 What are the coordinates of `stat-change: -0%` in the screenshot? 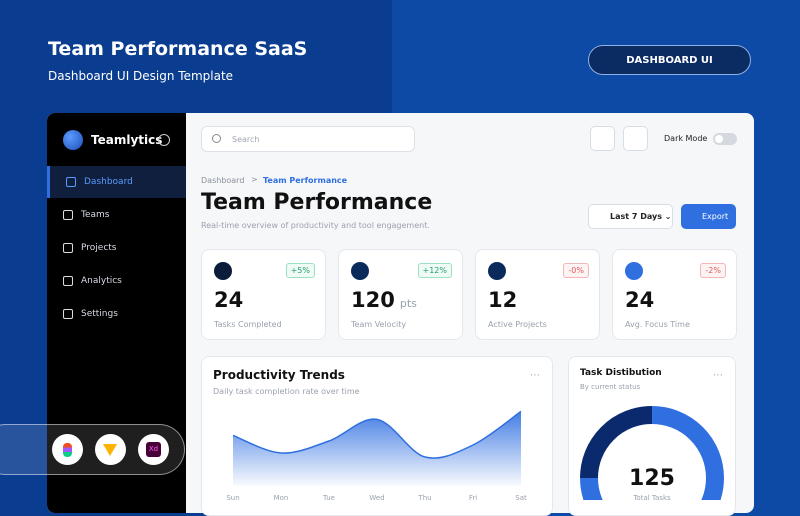 It's located at (576, 270).